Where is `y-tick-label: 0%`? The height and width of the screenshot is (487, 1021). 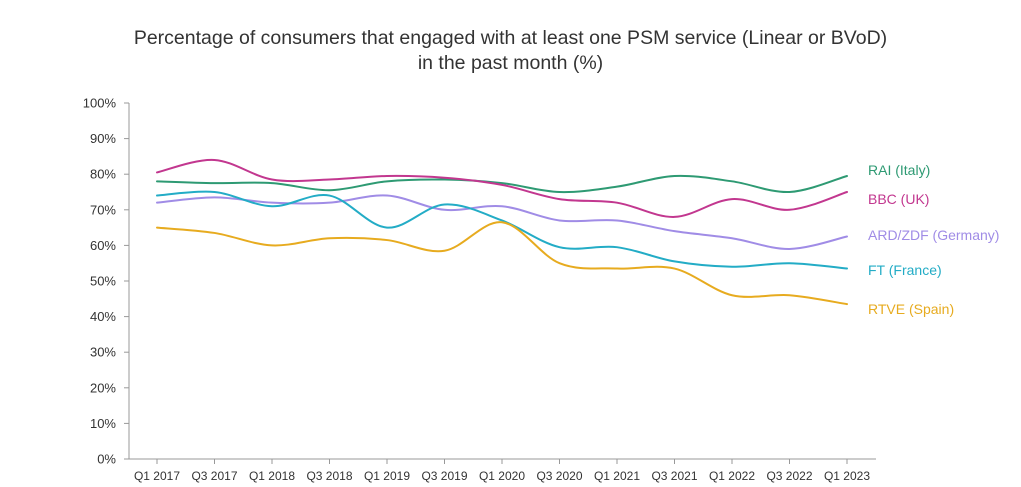
y-tick-label: 0% is located at coordinates (106, 459).